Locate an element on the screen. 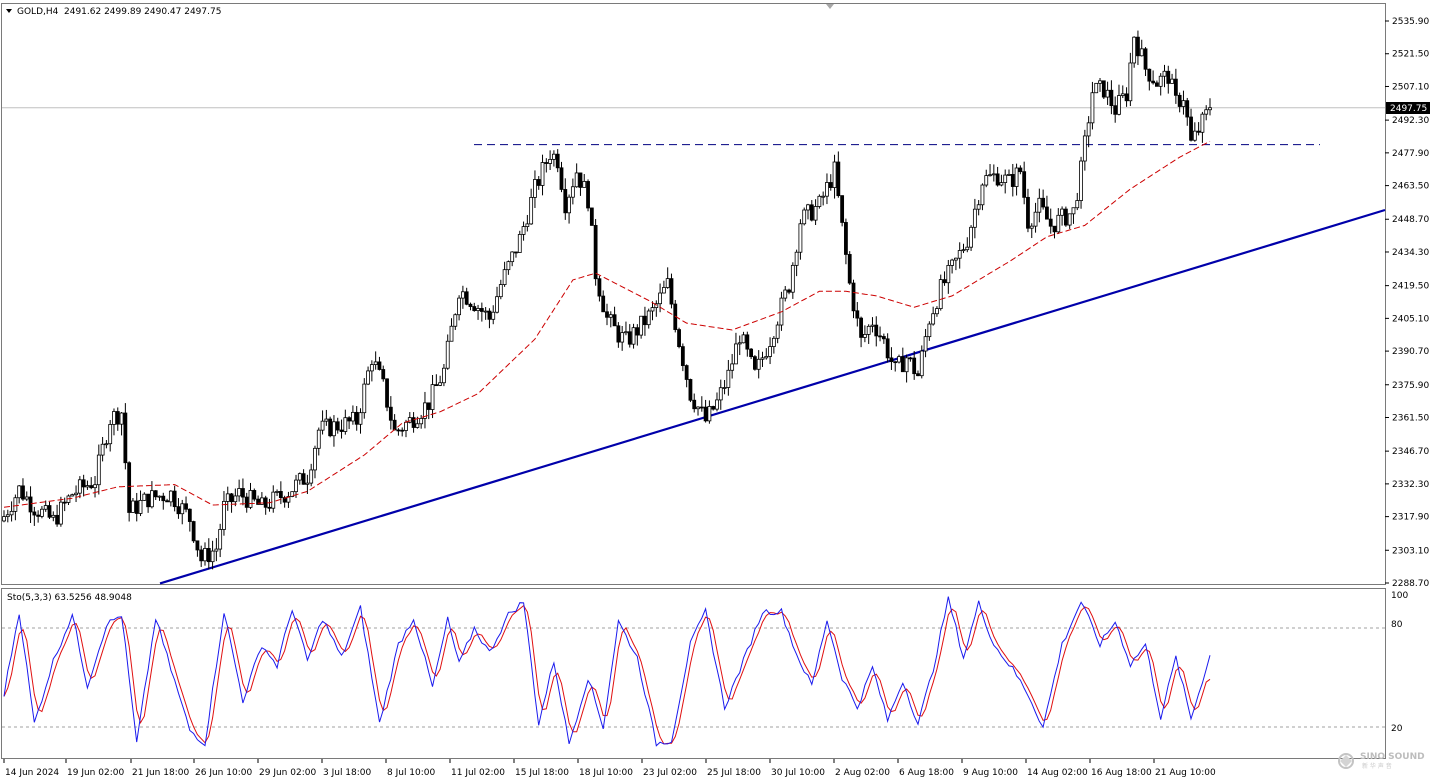 This screenshot has height=781, width=1431. y-tick-label: 2535.90 is located at coordinates (1410, 22).